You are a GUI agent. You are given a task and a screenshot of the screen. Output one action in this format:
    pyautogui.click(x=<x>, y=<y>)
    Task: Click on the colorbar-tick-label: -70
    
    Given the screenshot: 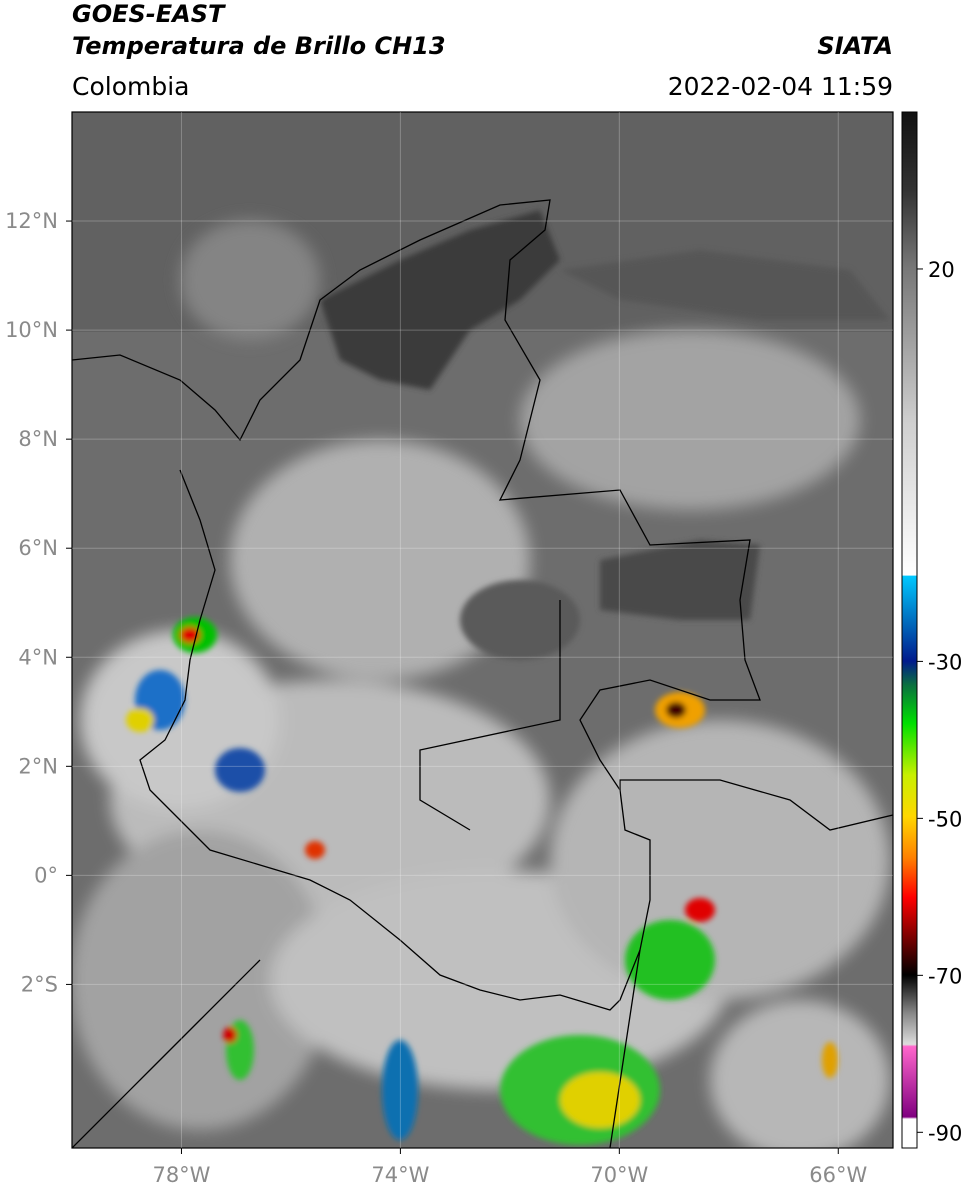 What is the action you would take?
    pyautogui.click(x=945, y=976)
    